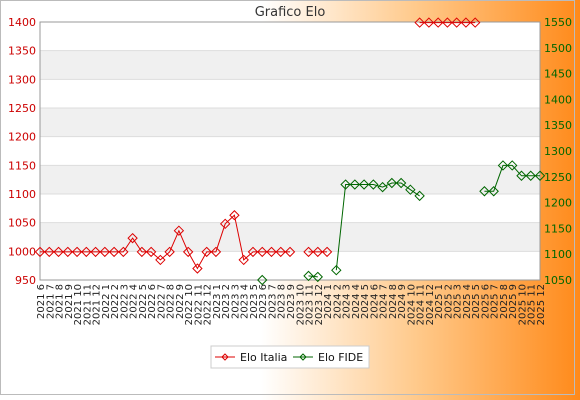  What do you see at coordinates (303, 357) in the screenshot?
I see `legend-marker-elo-fide` at bounding box center [303, 357].